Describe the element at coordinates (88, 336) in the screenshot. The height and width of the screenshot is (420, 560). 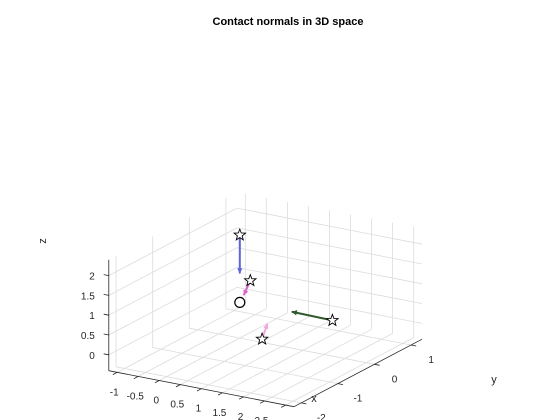
I see `z-tick-label: 0.5` at that location.